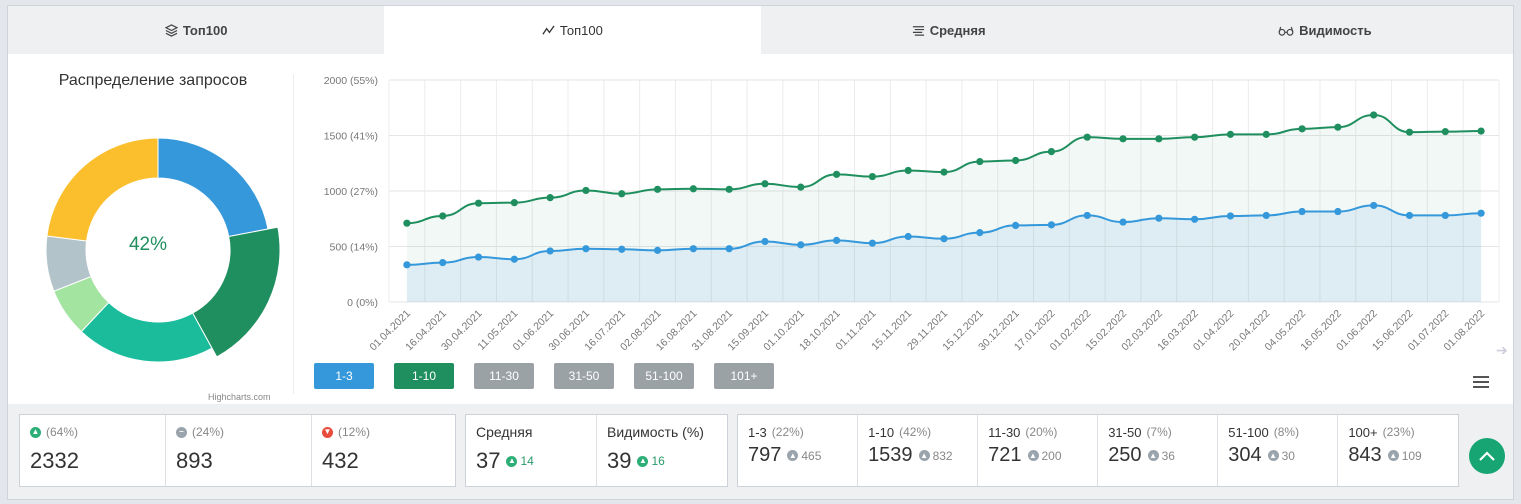  What do you see at coordinates (351, 137) in the screenshot?
I see `y-tick-label: 1500 (41%)` at bounding box center [351, 137].